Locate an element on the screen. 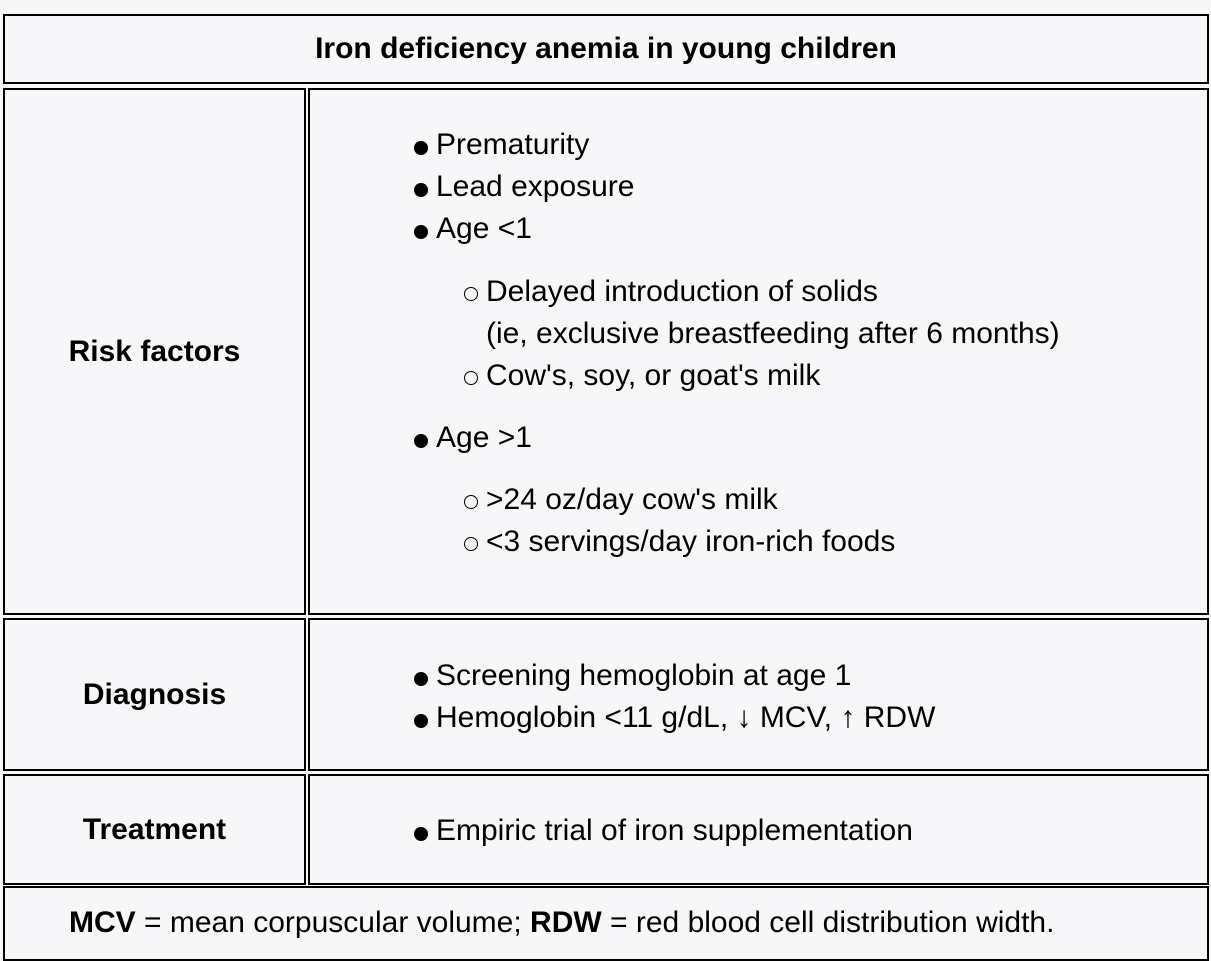 The height and width of the screenshot is (961, 1211). list-item: Hemoglobin <11 g/dL, ↓ MCV, ↑ RDW is located at coordinates (672, 718).